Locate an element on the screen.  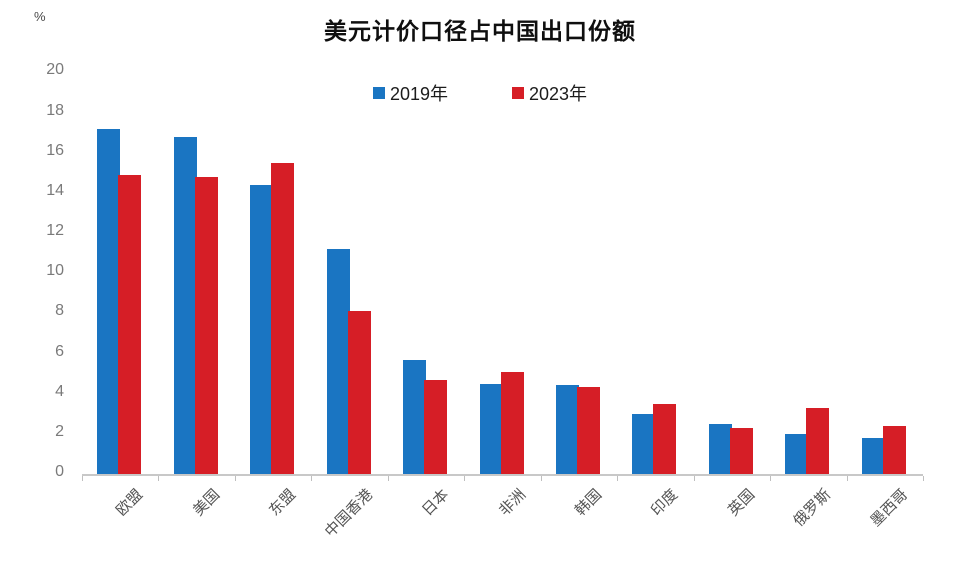
x-axis-category-label: 日本 is located at coordinates (435, 503).